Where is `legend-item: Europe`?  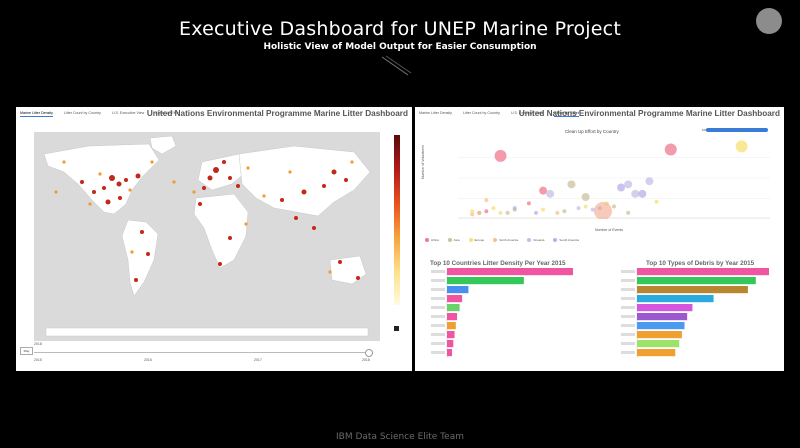
legend-item: Europe is located at coordinates (476, 240).